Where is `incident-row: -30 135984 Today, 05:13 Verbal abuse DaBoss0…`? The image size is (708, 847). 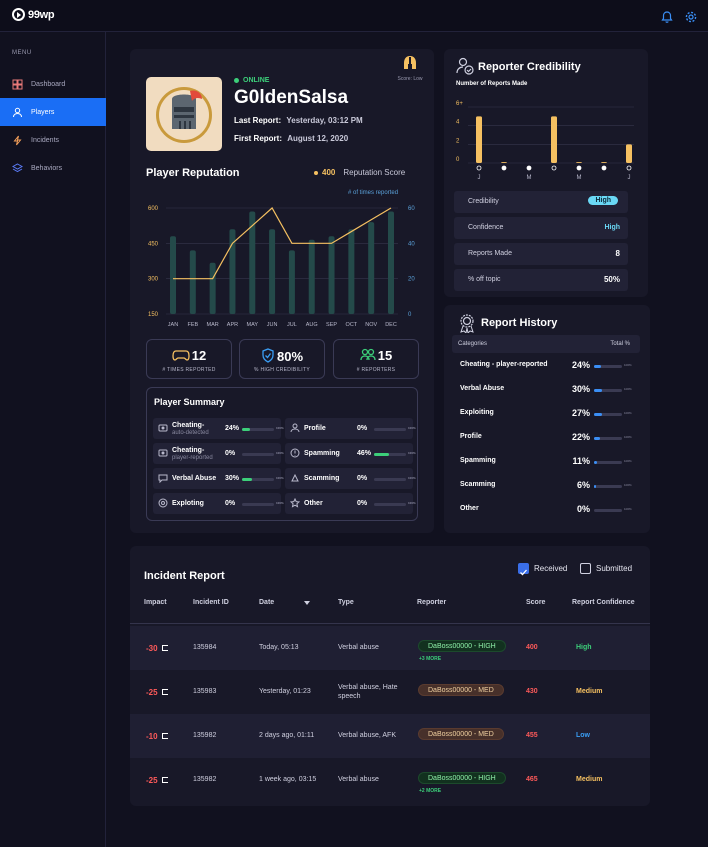 incident-row: -30 135984 Today, 05:13 Verbal abuse DaBoss0… is located at coordinates (390, 648).